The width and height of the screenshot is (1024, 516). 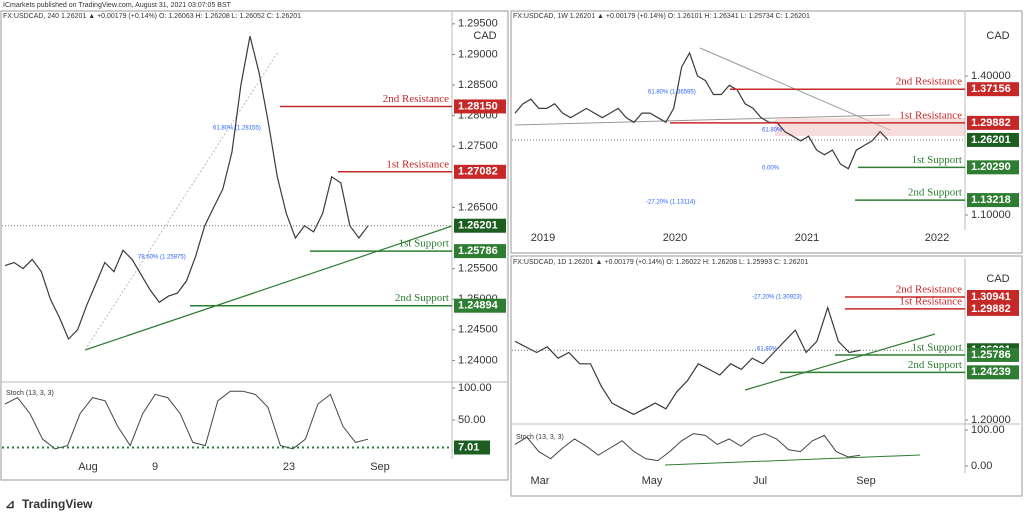 I want to click on y-tick-label: 50.00, so click(x=472, y=420).